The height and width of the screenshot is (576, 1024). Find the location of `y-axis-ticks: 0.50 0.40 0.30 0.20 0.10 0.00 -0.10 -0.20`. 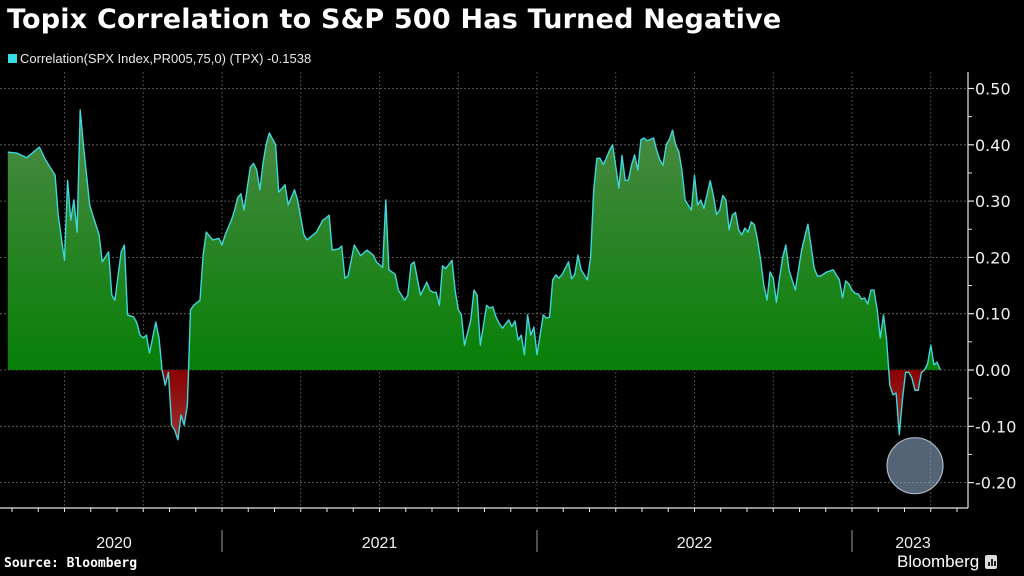

y-axis-ticks: 0.50 0.40 0.30 0.20 0.10 0.00 -0.10 -0.20 is located at coordinates (992, 286).